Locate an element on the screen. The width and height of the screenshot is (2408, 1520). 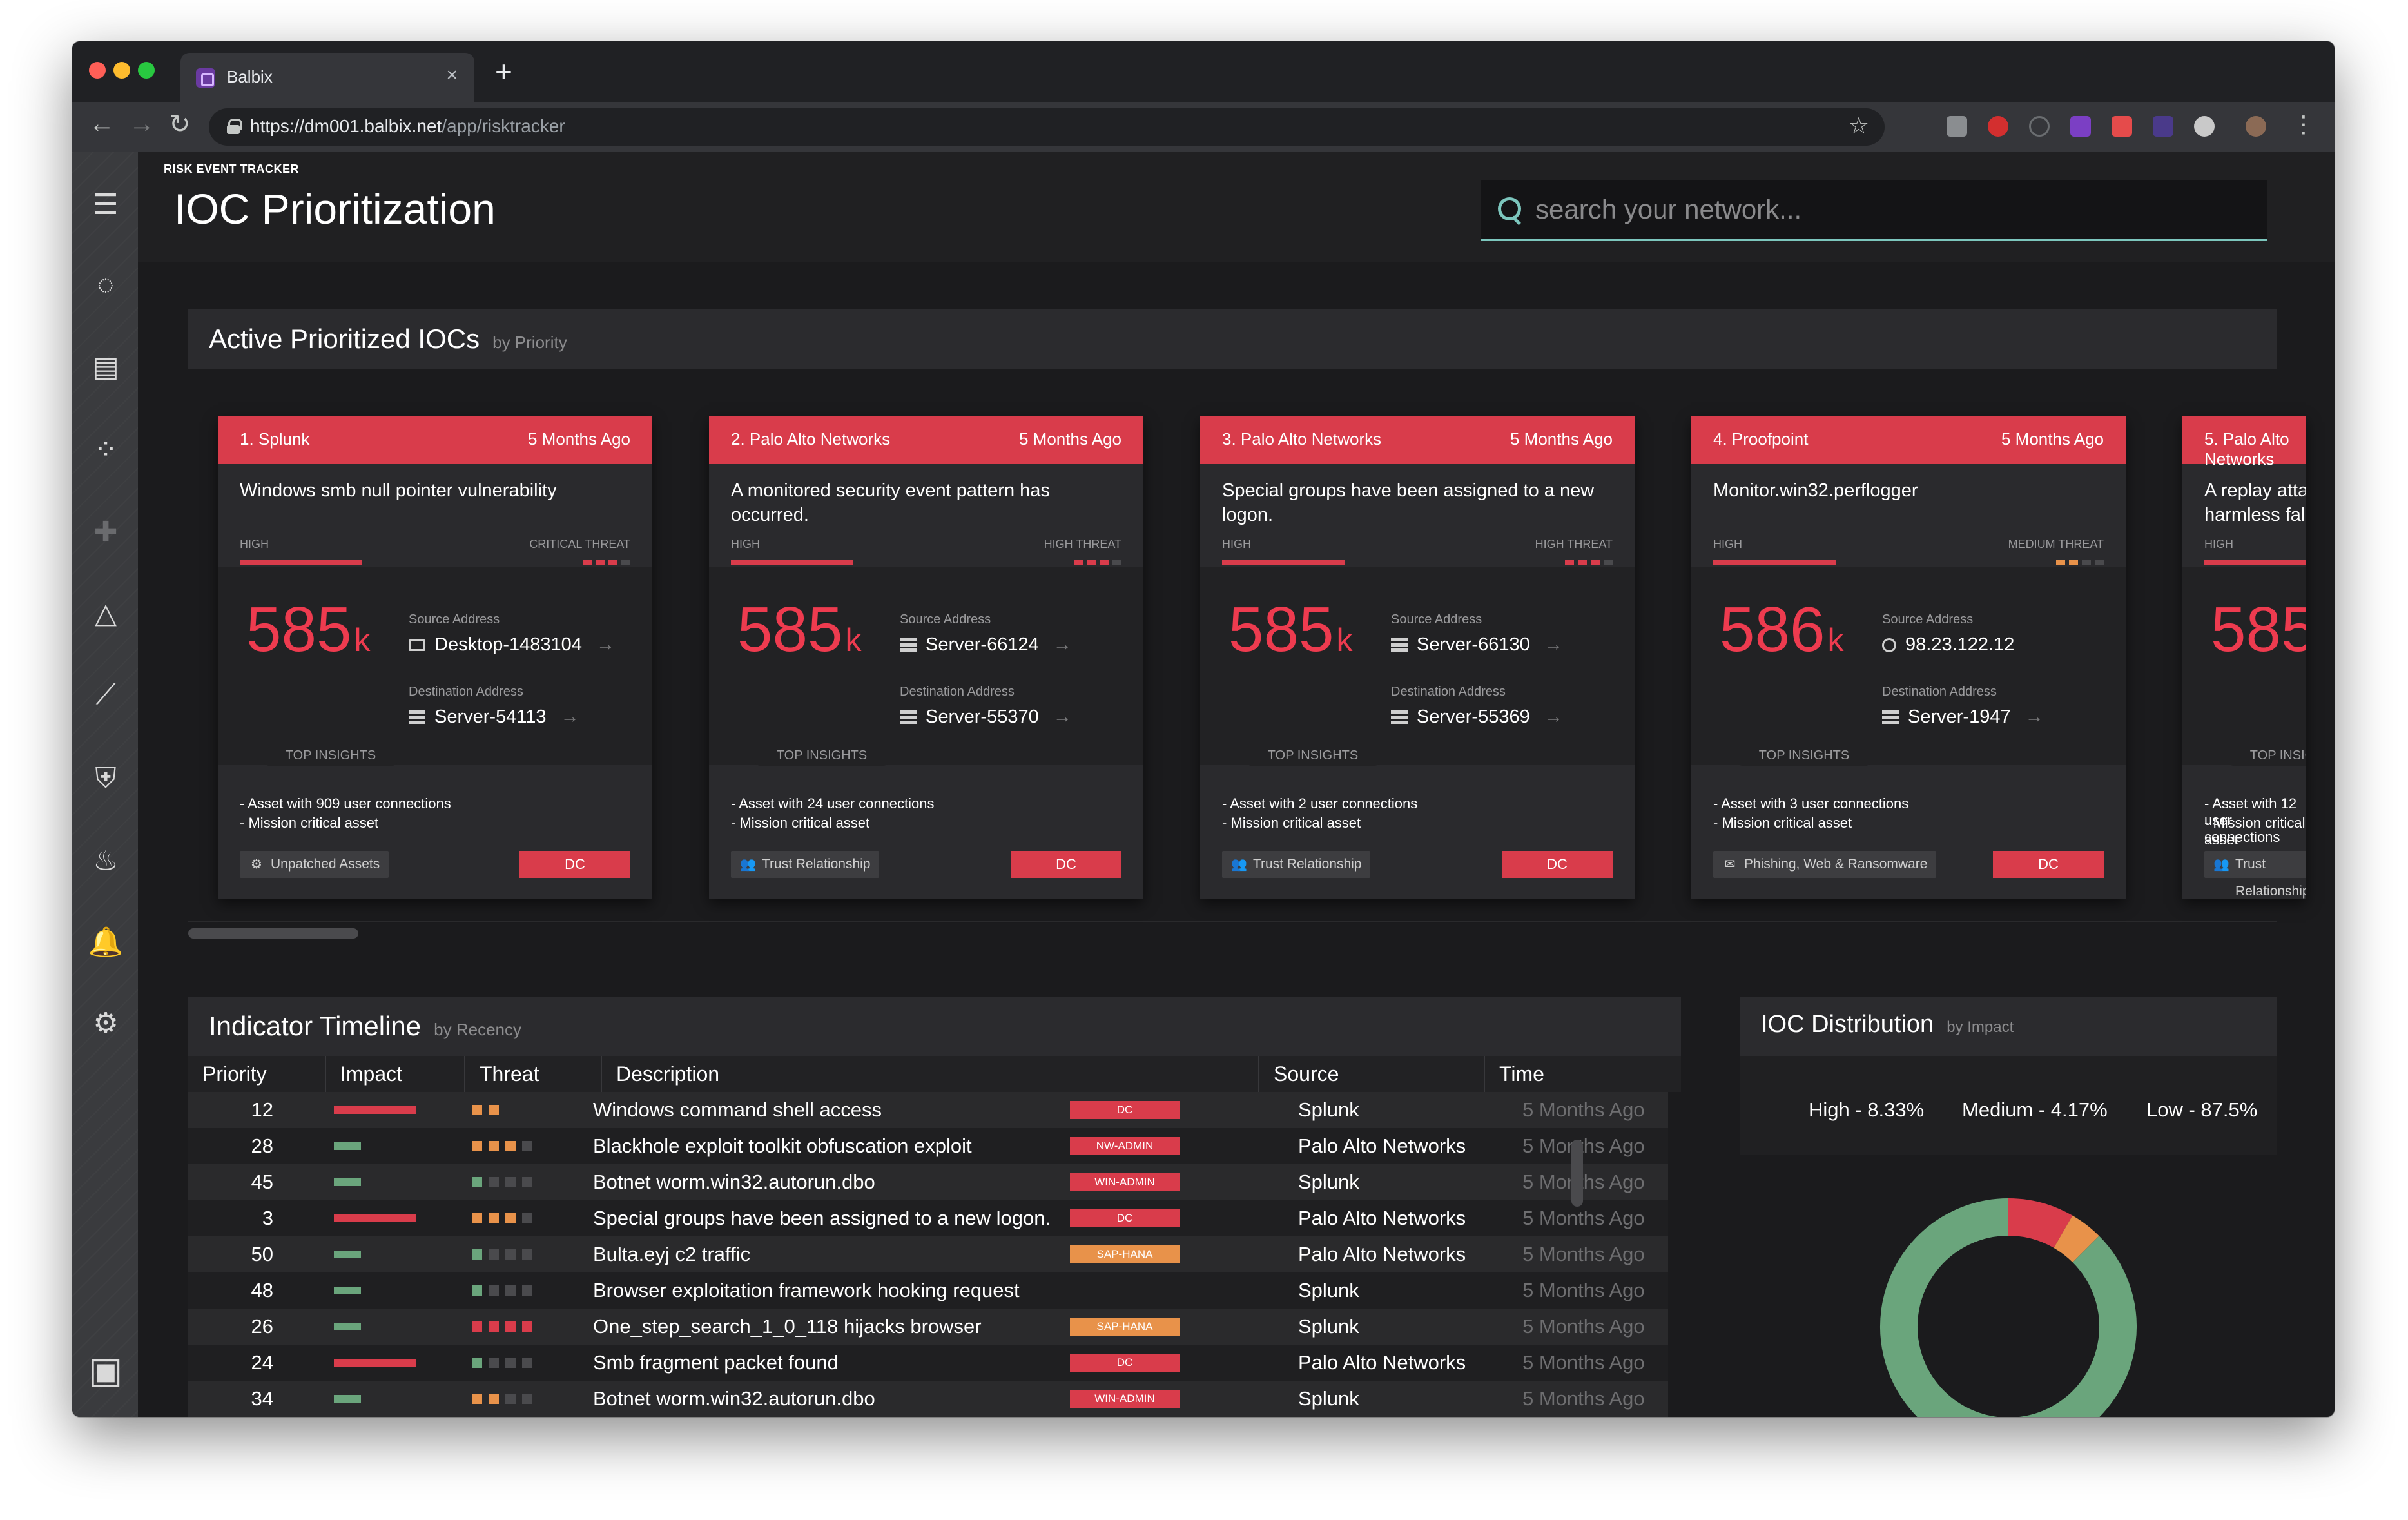
destination-address: Server-54113 → is located at coordinates (494, 717).